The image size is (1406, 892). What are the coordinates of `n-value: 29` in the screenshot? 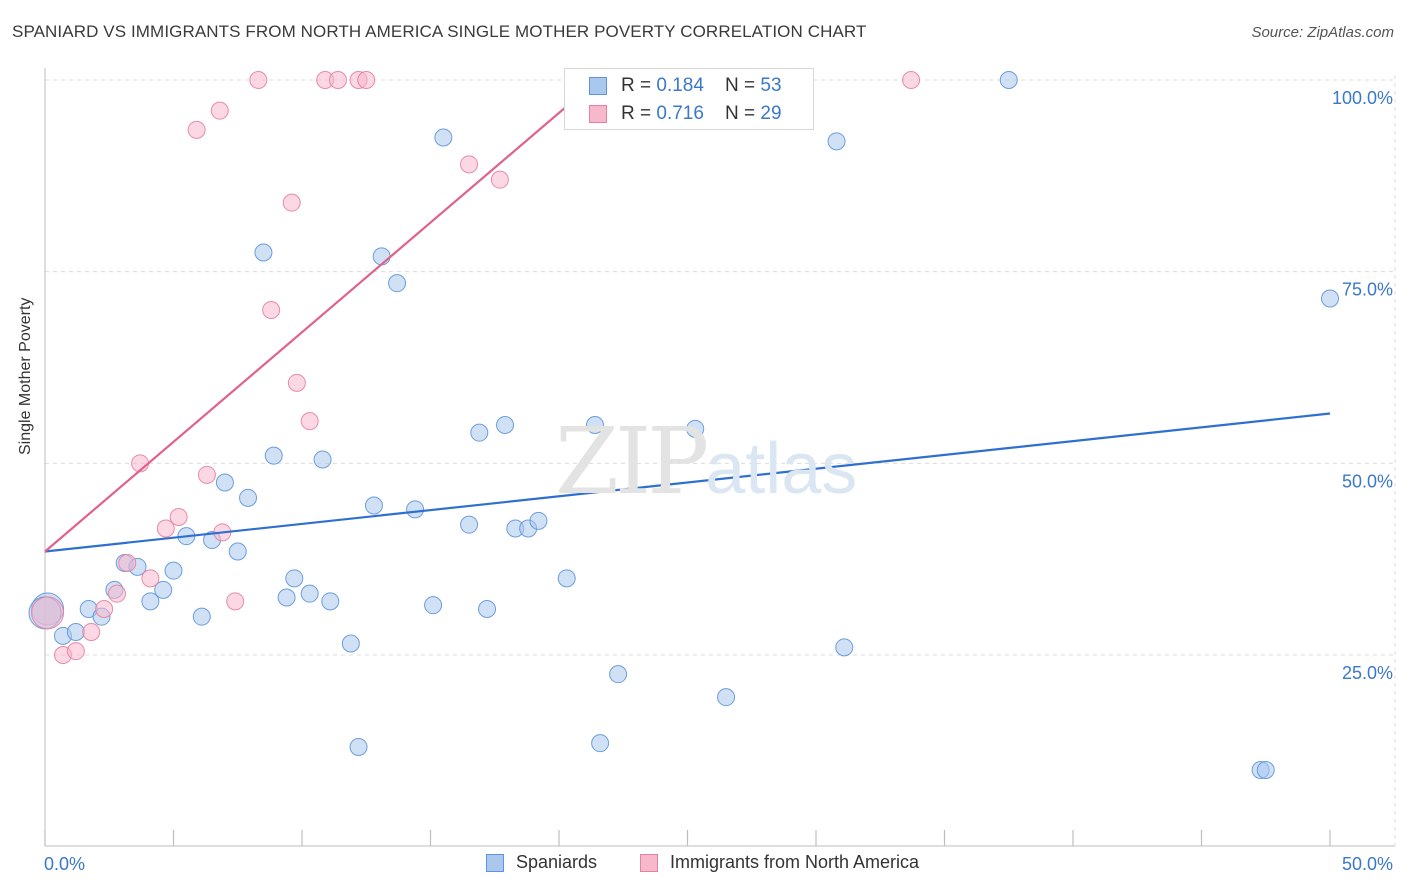 It's located at (771, 113).